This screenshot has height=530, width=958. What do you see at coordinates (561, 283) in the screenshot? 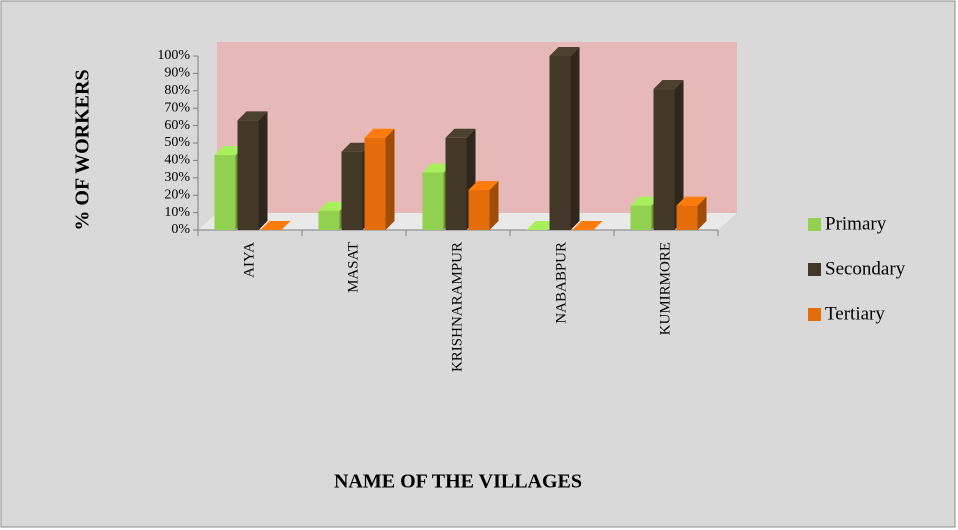
I see `x-tick-label: NABABPUR` at bounding box center [561, 283].